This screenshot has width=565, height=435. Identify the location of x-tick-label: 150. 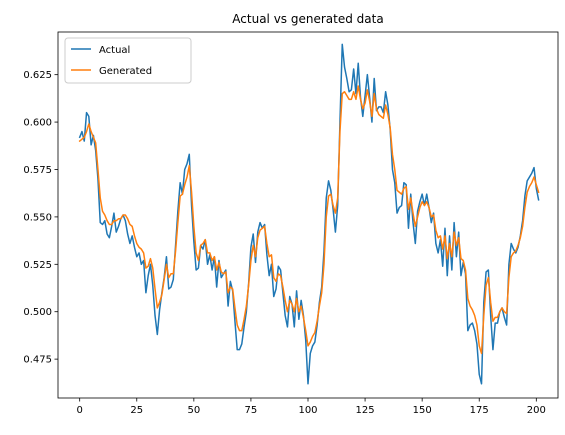
(422, 410).